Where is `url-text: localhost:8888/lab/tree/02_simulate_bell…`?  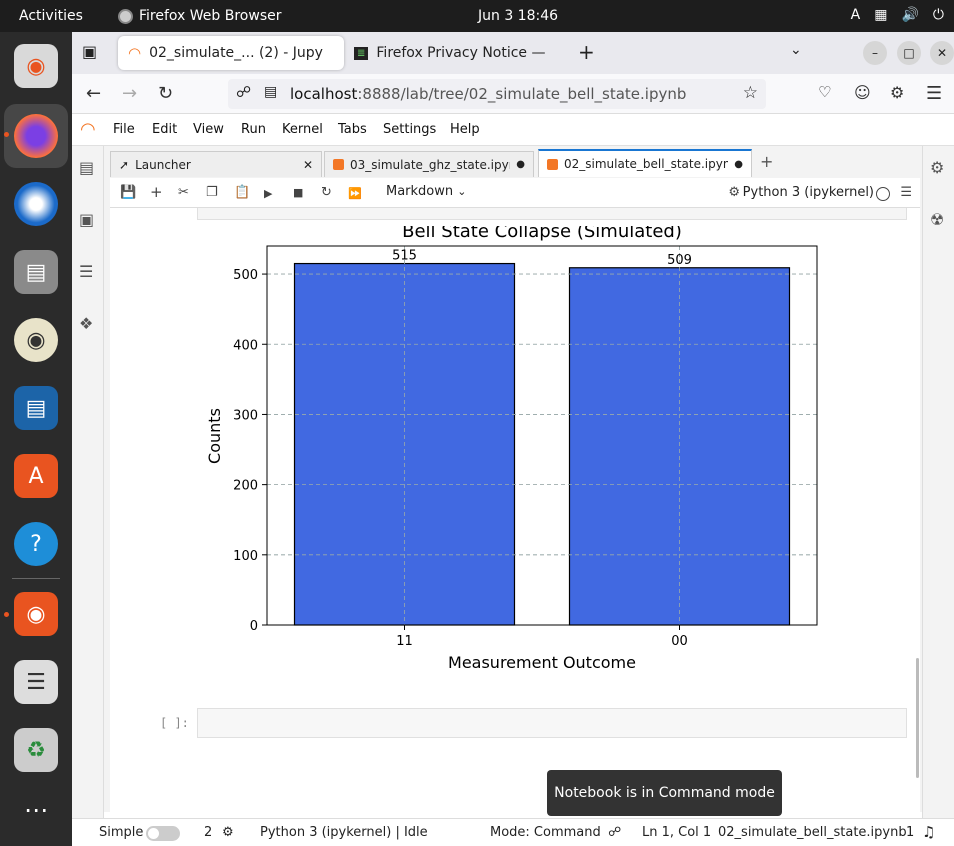
url-text: localhost:8888/lab/tree/02_simulate_bell… is located at coordinates (488, 94).